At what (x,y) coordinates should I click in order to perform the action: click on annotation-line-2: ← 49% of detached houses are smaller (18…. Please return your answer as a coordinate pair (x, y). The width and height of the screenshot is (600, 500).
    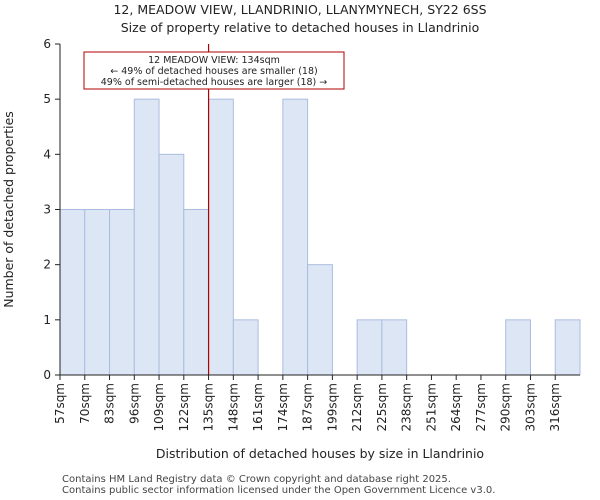
    Looking at the image, I should click on (213, 71).